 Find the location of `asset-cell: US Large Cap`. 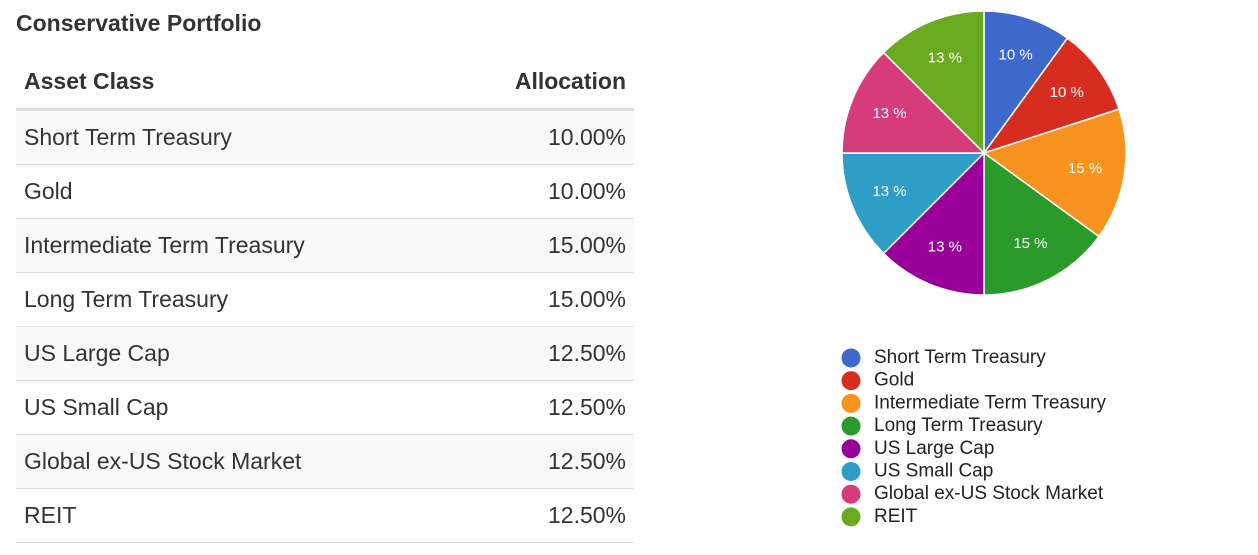

asset-cell: US Large Cap is located at coordinates (232, 353).